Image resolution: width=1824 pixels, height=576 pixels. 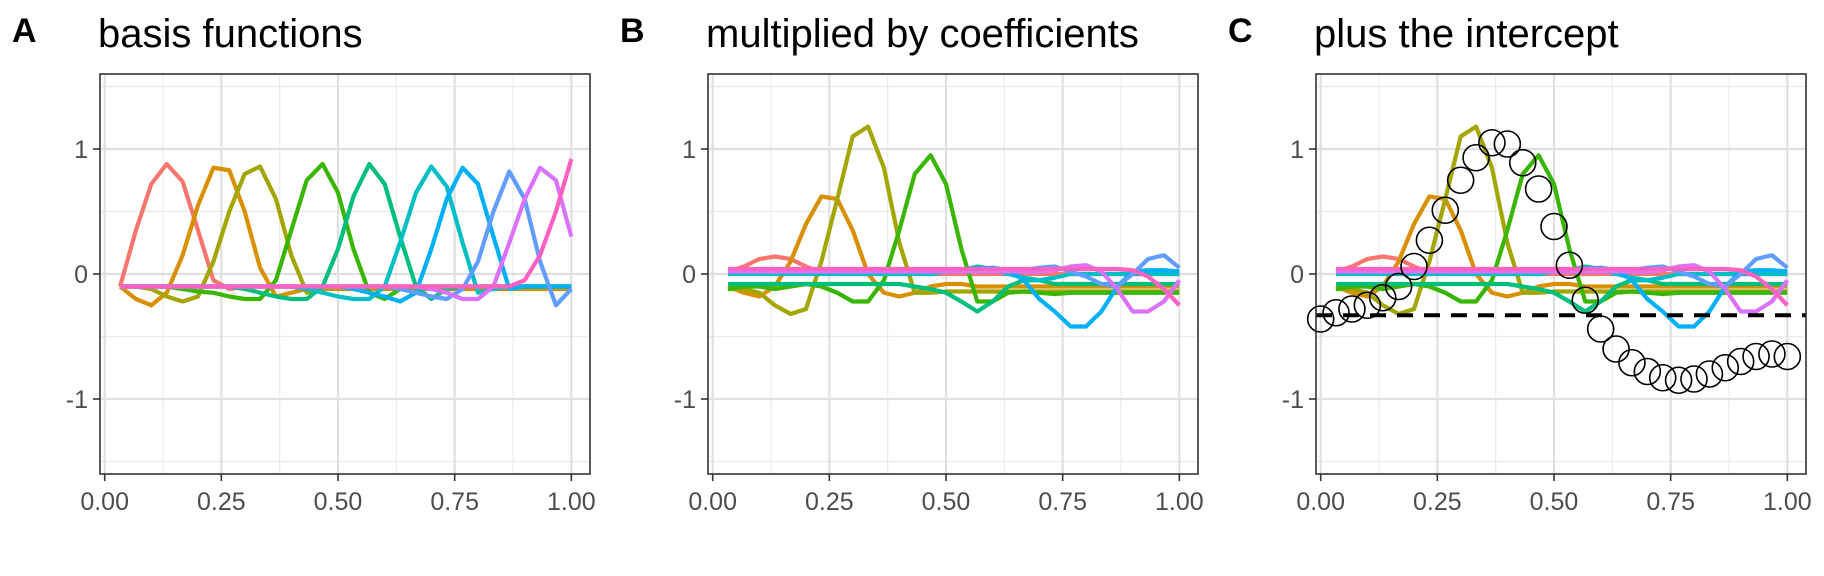 I want to click on panel-a-title: basis functions, so click(x=230, y=34).